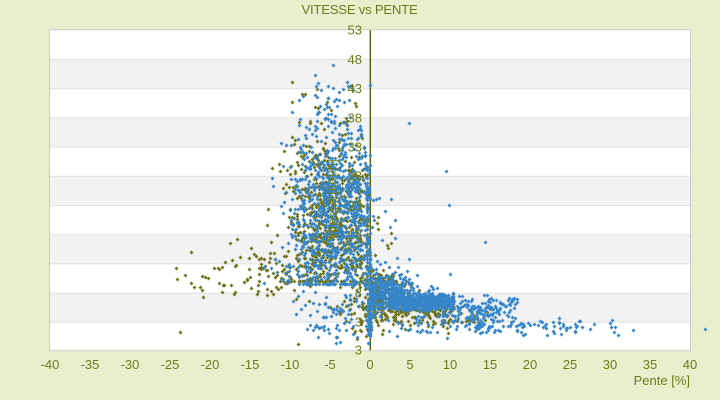  Describe the element at coordinates (355, 147) in the screenshot. I see `svg-text: 33` at that location.